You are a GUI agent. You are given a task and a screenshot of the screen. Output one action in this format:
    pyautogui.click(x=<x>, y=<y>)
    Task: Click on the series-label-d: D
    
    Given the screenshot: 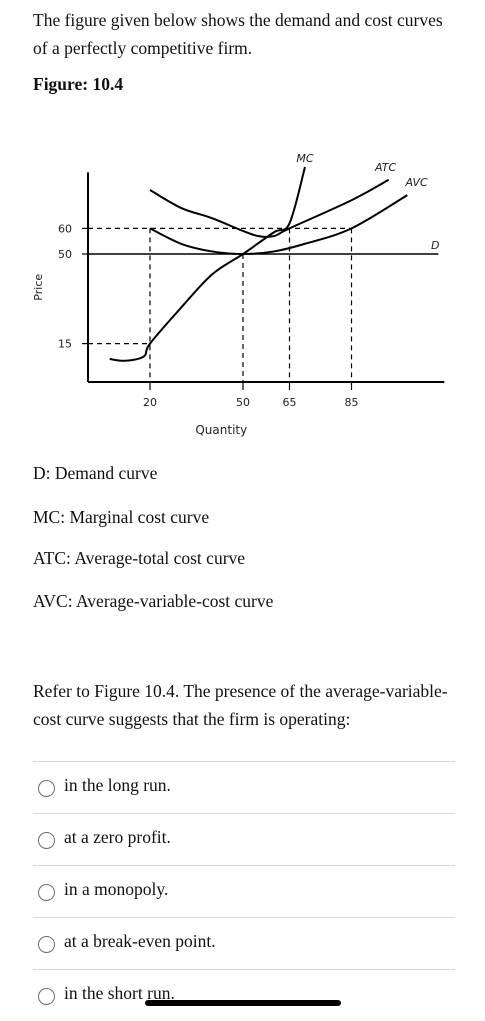 What is the action you would take?
    pyautogui.click(x=435, y=245)
    